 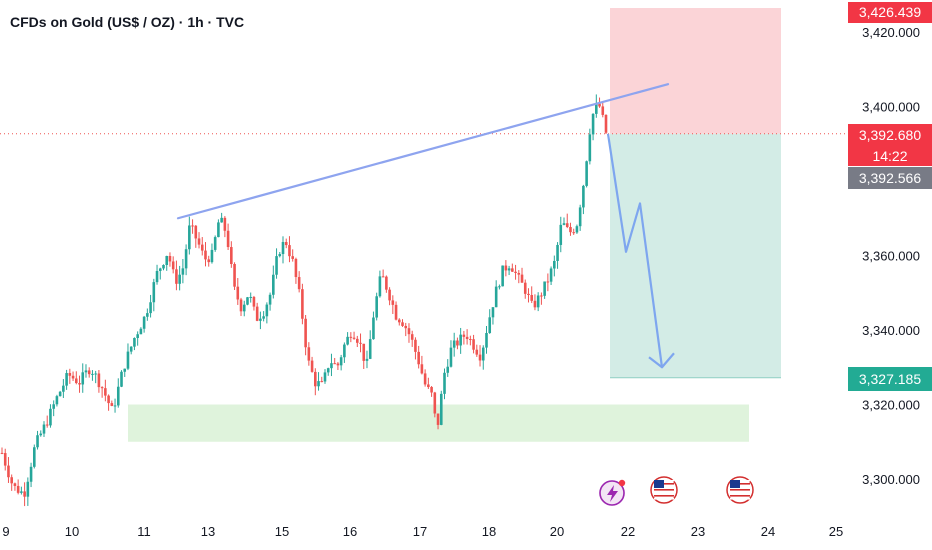 I want to click on time-axis: 9 10 11 13 15 16 17 18 20 22 23 24 25, so click(x=422, y=531).